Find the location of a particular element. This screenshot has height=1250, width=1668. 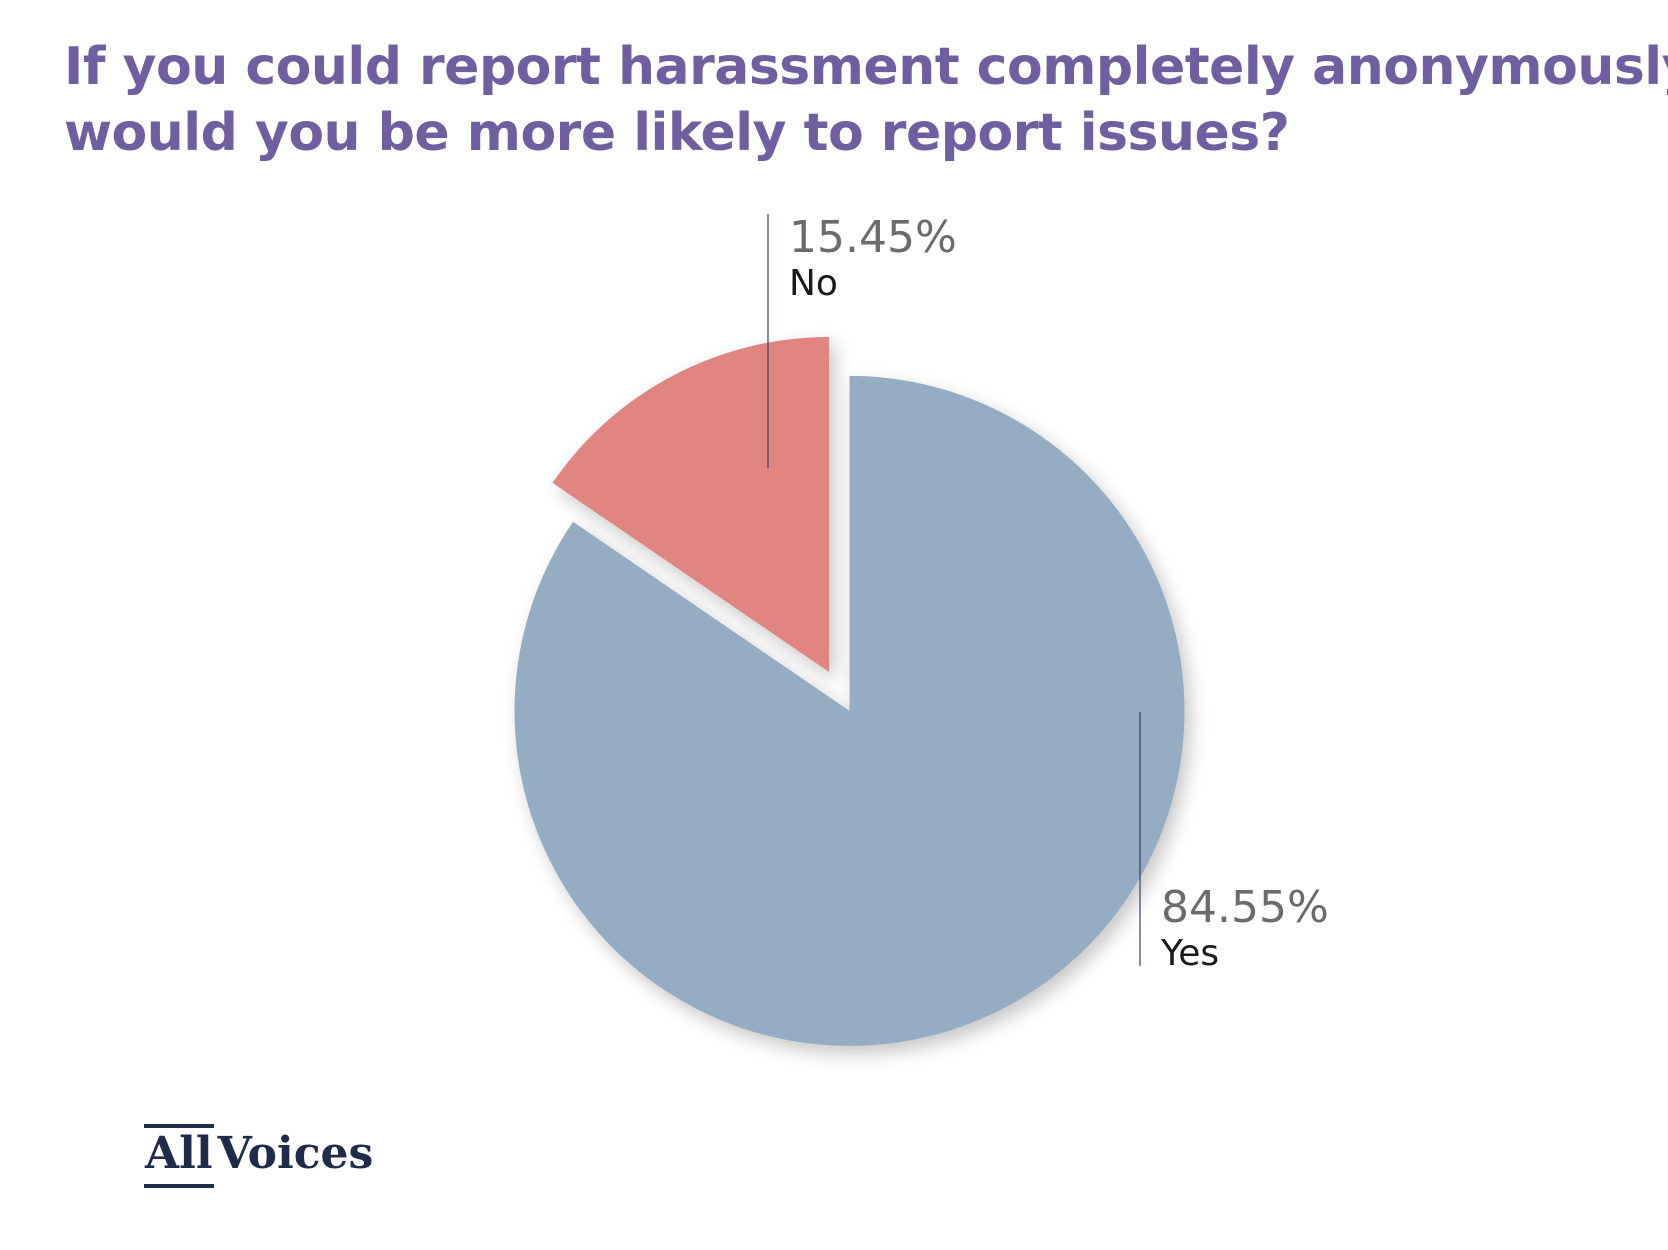

allvoices-logo: All Voices is located at coordinates (259, 1155).